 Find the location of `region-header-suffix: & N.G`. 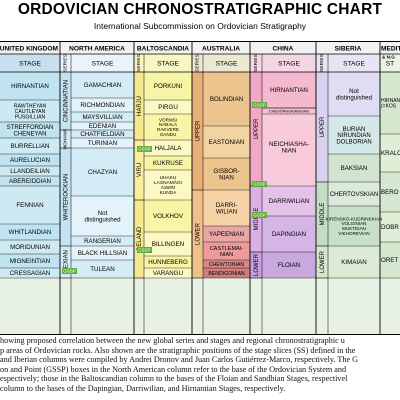

region-header-suffix: & N.G is located at coordinates (388, 57).